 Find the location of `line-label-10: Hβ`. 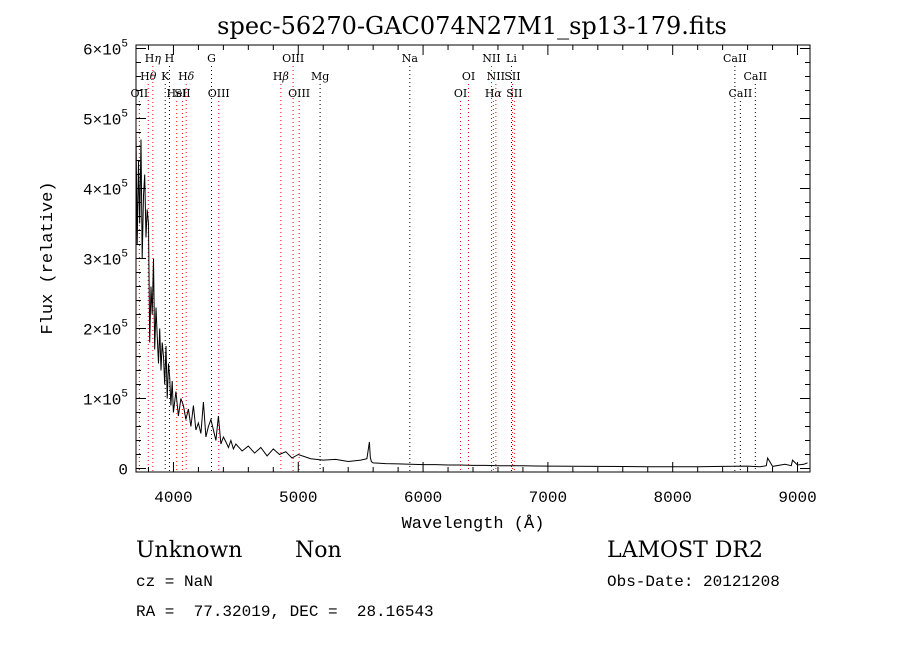

line-label-10: Hβ is located at coordinates (281, 76).